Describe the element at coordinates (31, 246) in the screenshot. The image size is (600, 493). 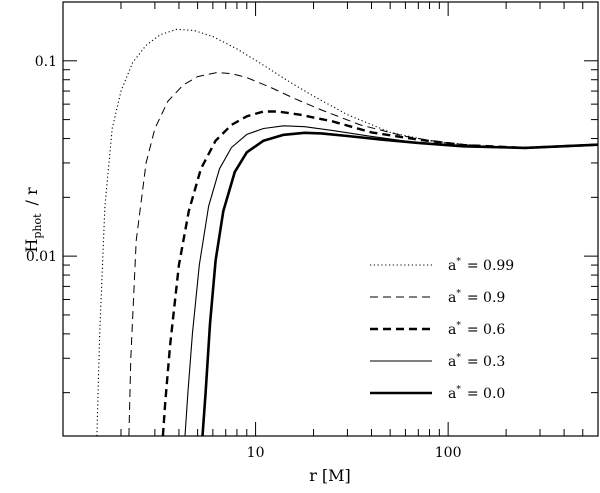
I see `y-axis-label-main: H` at that location.